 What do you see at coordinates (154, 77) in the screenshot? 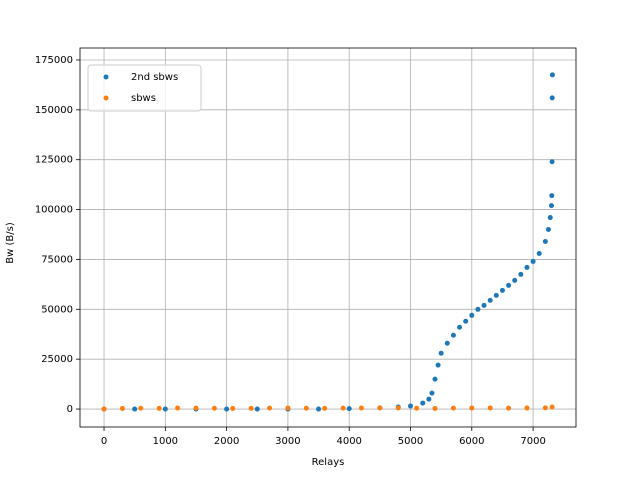
I see `legend-label: 2nd sbws` at bounding box center [154, 77].